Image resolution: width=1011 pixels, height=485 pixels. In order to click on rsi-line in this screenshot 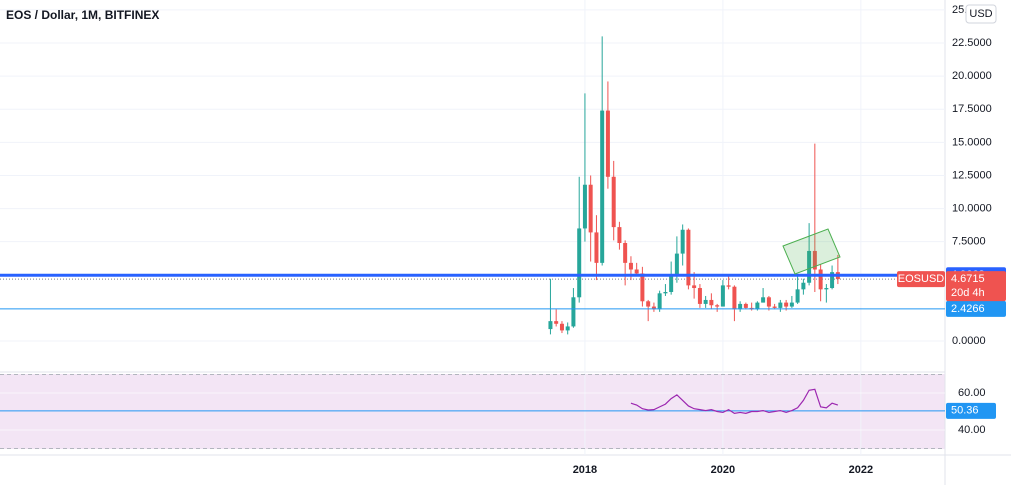, I will do `click(734, 401)`.